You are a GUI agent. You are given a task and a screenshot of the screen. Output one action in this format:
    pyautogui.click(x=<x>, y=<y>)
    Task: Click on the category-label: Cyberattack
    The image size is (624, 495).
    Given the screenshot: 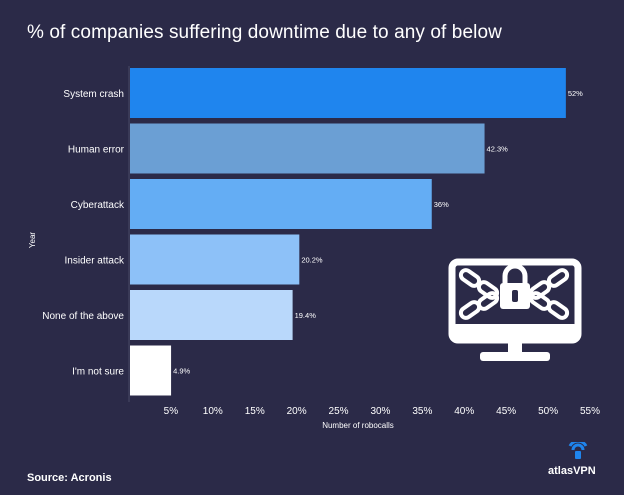 What is the action you would take?
    pyautogui.click(x=98, y=205)
    